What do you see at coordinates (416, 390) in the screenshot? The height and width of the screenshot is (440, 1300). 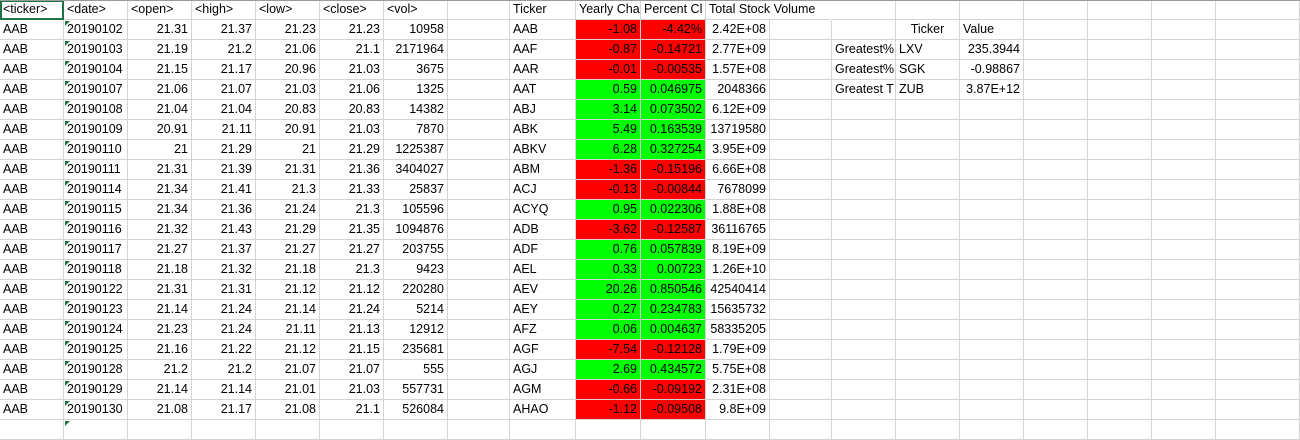 I see `raw-data-cell: 557731` at bounding box center [416, 390].